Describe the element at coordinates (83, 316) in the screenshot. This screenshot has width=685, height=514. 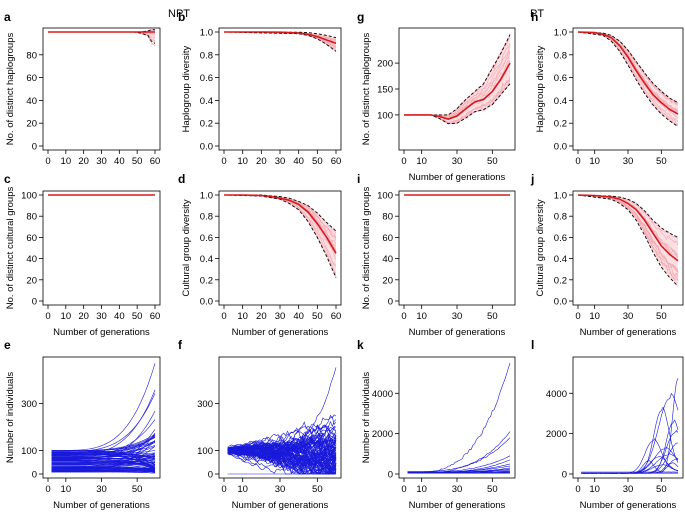
I see `x-tick-label: 20` at that location.